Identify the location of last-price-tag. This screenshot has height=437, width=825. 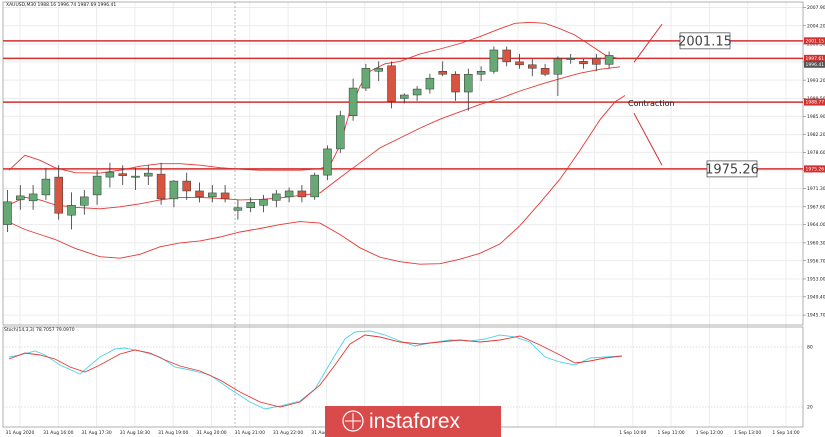
(814, 64).